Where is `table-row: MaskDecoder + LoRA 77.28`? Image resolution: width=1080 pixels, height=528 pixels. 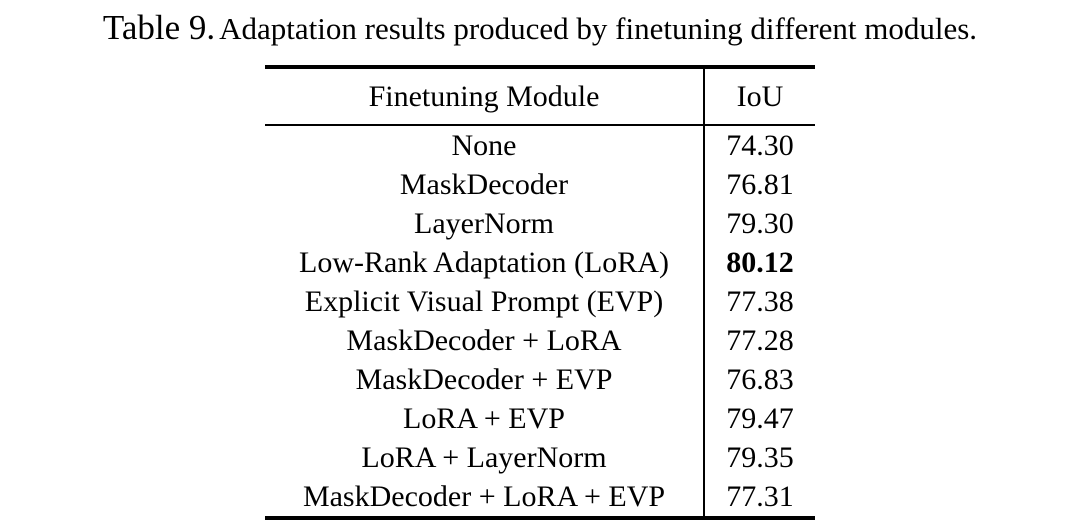 table-row: MaskDecoder + LoRA 77.28 is located at coordinates (540, 340).